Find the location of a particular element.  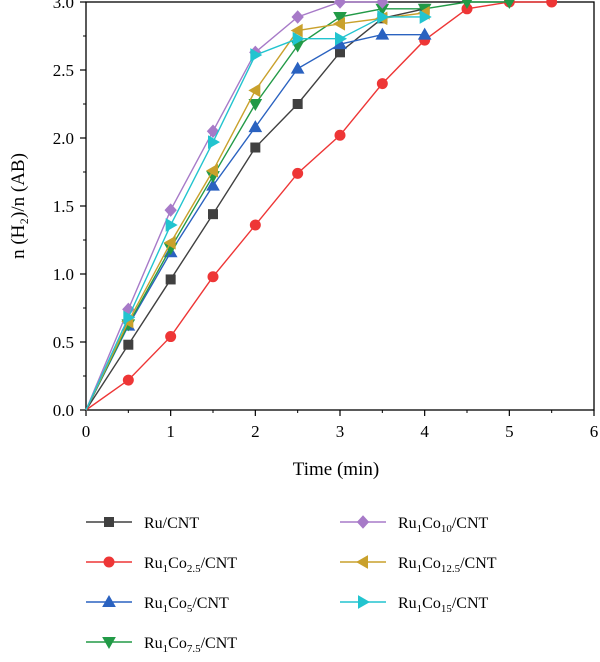

y-tick-label: 0.0 is located at coordinates (63, 410).